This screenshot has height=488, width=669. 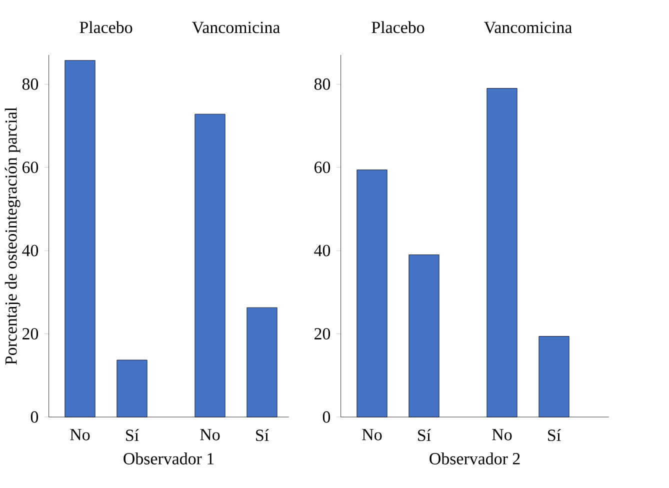 I want to click on x-axis-title: Observador 1, so click(x=169, y=458).